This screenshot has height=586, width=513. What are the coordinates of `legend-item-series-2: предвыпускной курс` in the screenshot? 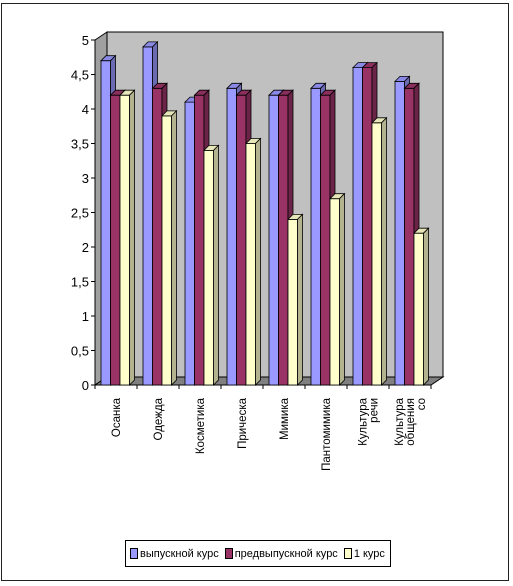 It's located at (281, 553).